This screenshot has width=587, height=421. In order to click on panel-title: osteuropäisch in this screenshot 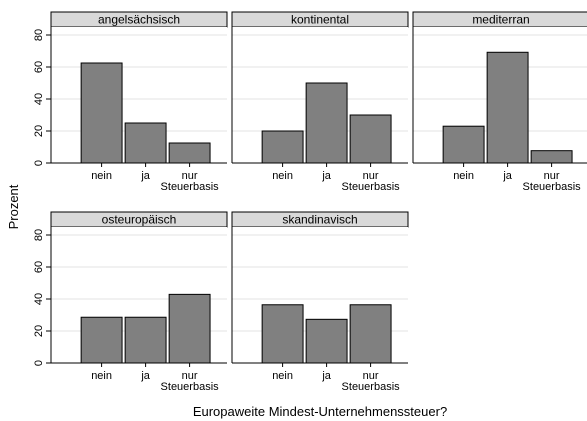, I will do `click(139, 220)`.